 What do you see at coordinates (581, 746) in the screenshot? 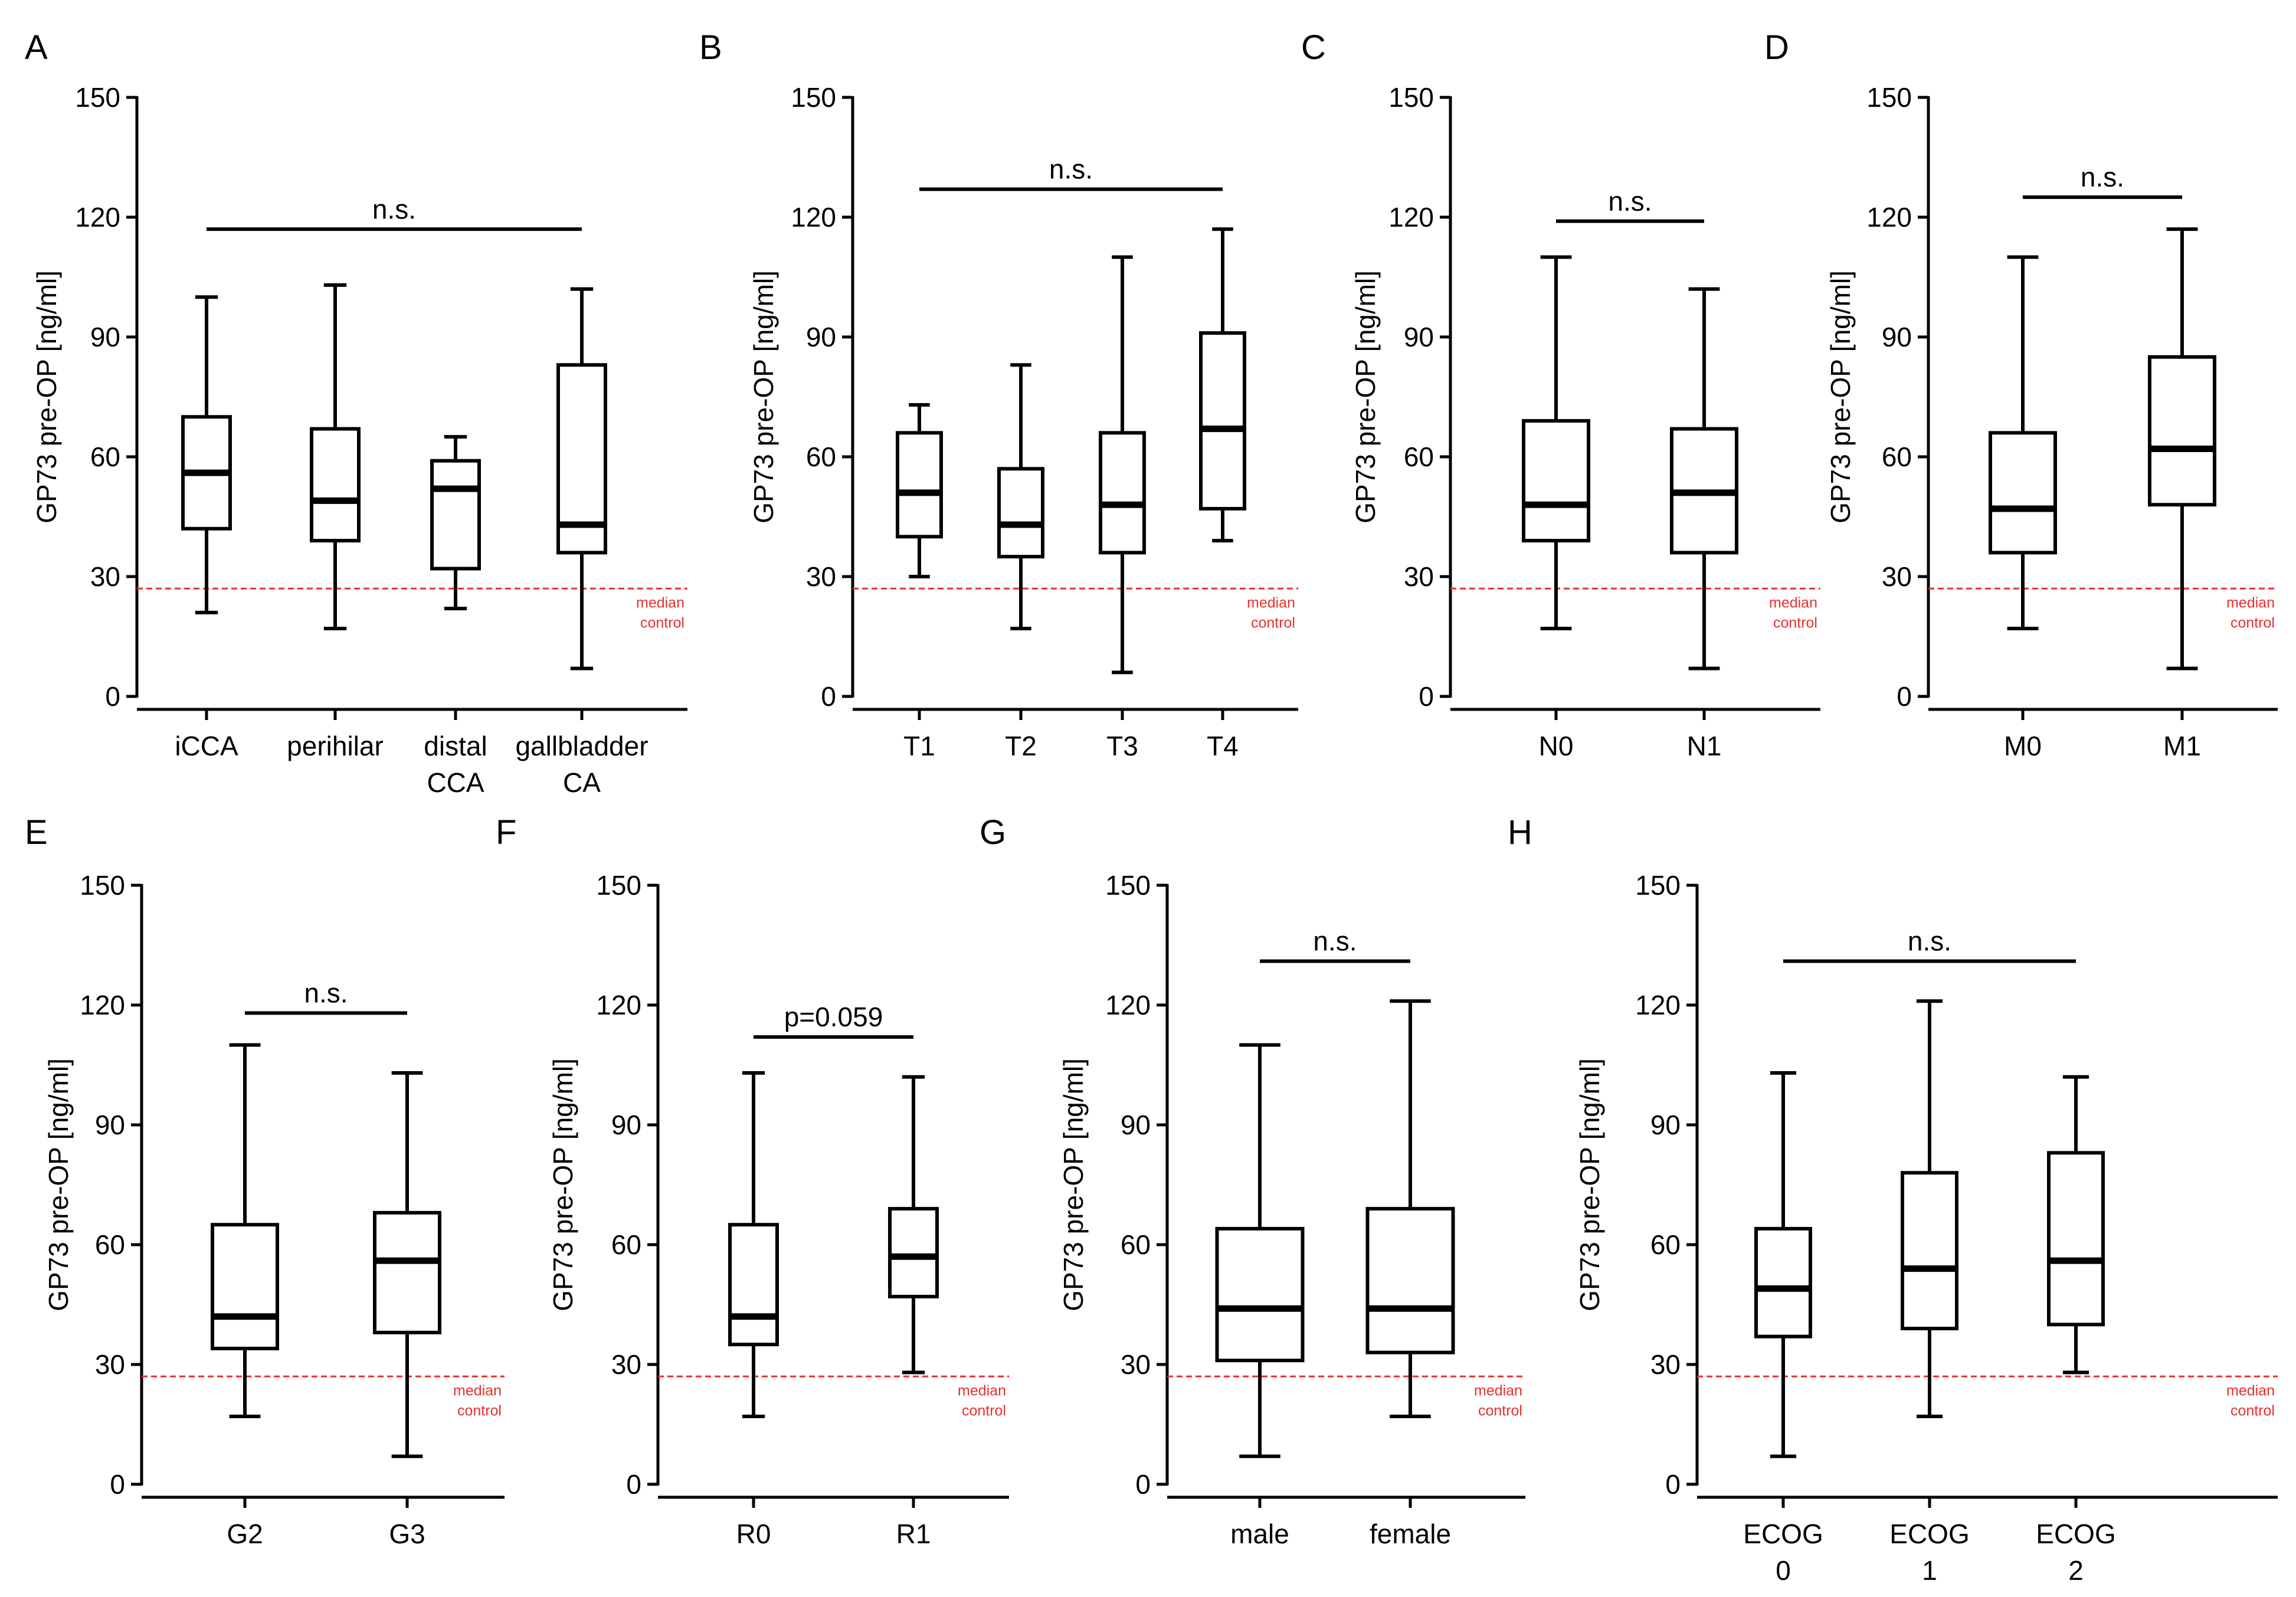
I see `x-tick-label: gallbladder` at bounding box center [581, 746].